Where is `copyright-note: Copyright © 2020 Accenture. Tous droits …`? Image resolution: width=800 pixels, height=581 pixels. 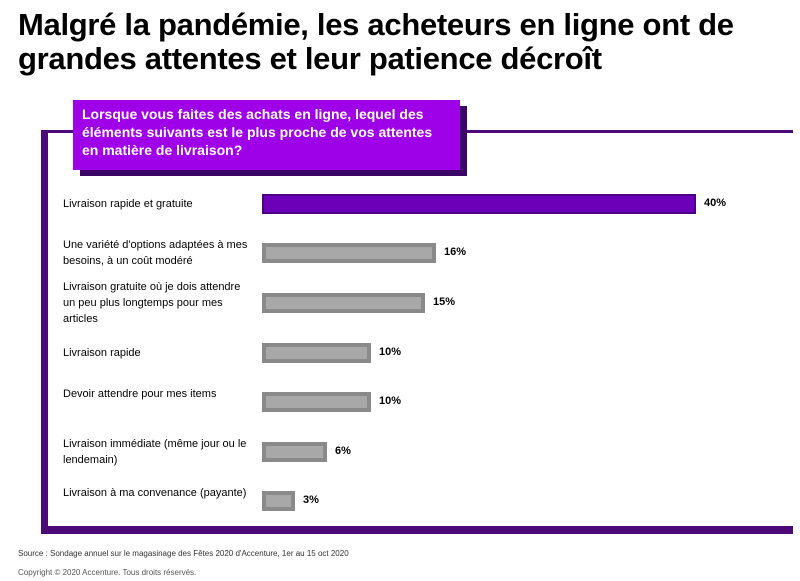 copyright-note: Copyright © 2020 Accenture. Tous droits … is located at coordinates (107, 572).